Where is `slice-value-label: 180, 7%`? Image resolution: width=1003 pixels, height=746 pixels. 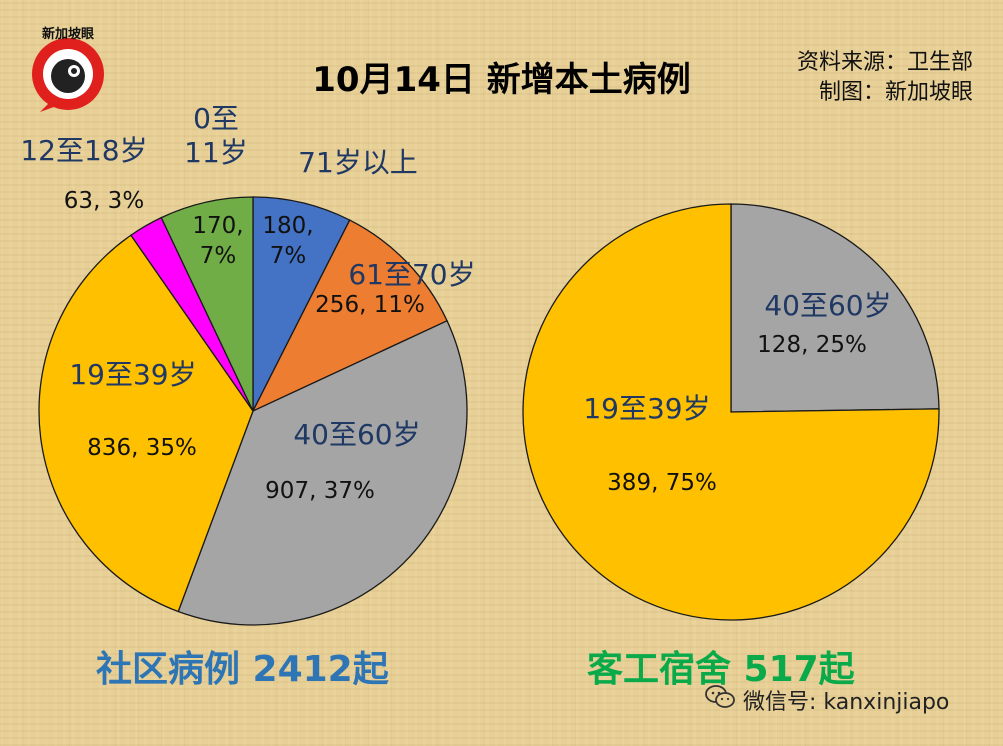
slice-value-label: 180, 7% is located at coordinates (287, 241).